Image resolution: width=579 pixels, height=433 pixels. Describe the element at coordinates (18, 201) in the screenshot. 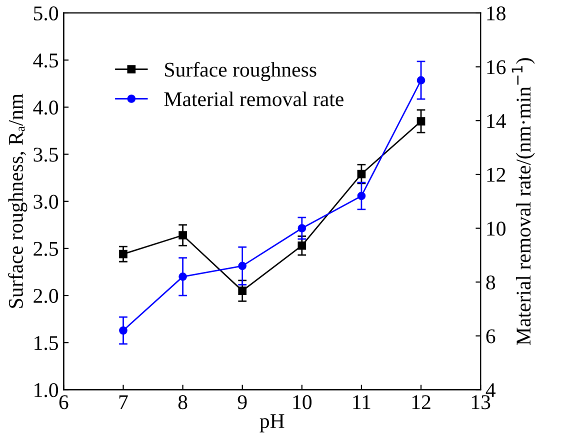

I see `y-axis-title: Surface roughness, Rₐ/nm` at that location.